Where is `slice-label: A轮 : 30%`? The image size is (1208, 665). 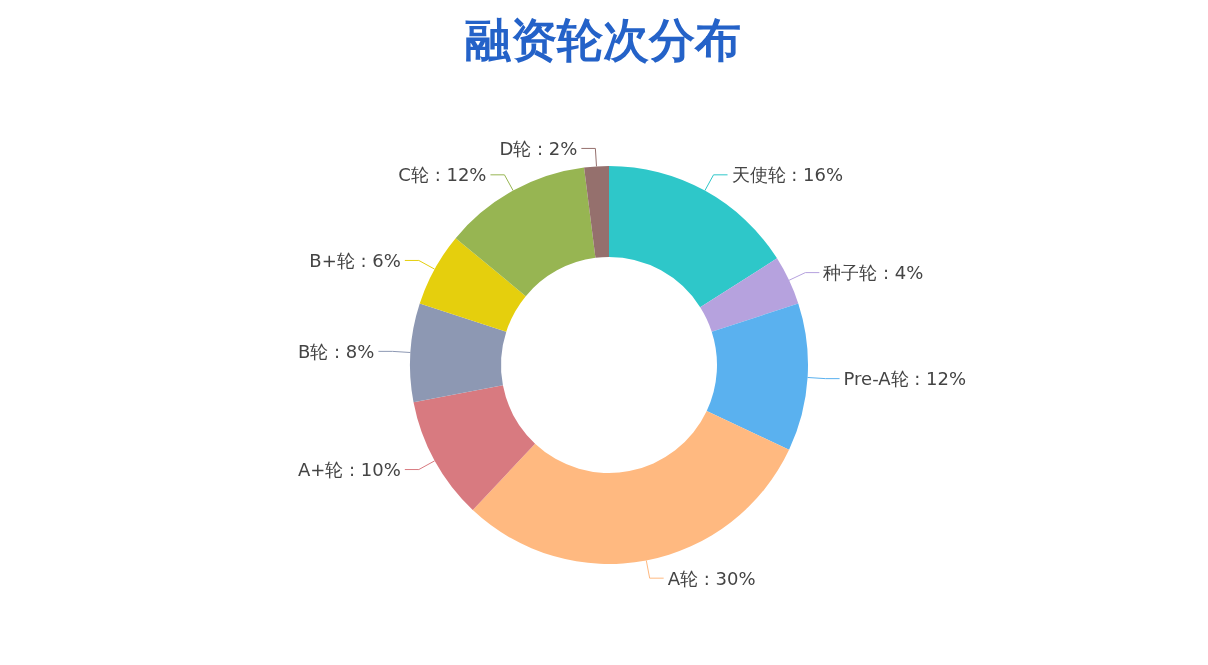
slice-label: A轮 : 30% is located at coordinates (711, 578).